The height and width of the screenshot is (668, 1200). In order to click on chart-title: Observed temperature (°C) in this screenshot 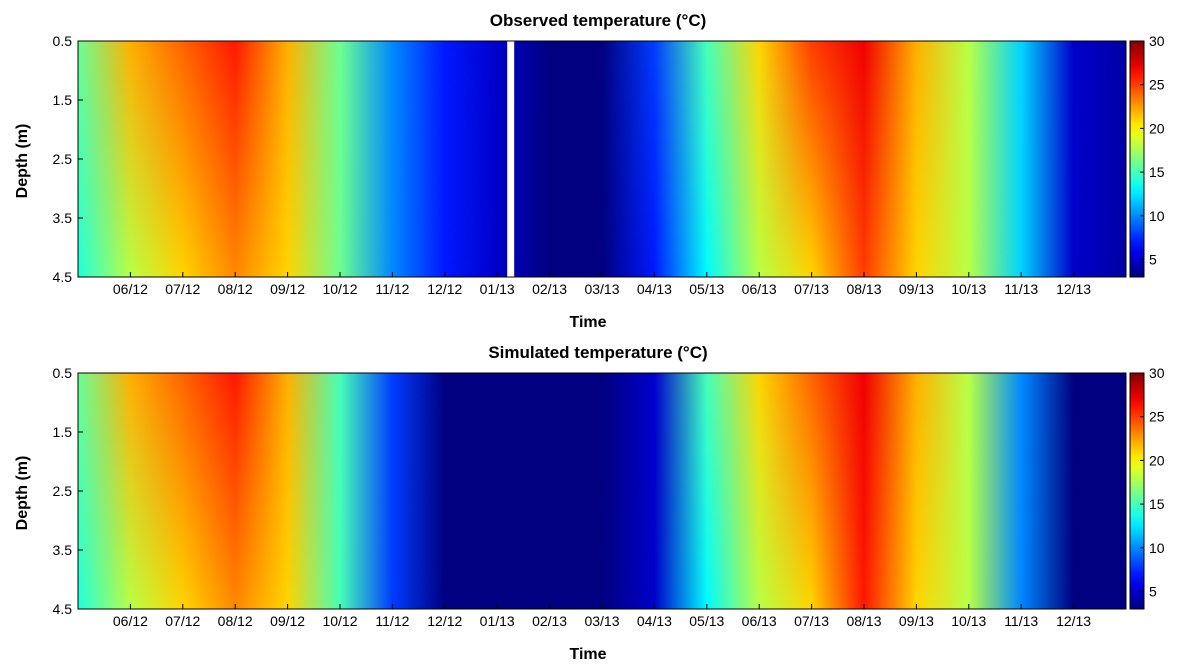, I will do `click(598, 20)`.